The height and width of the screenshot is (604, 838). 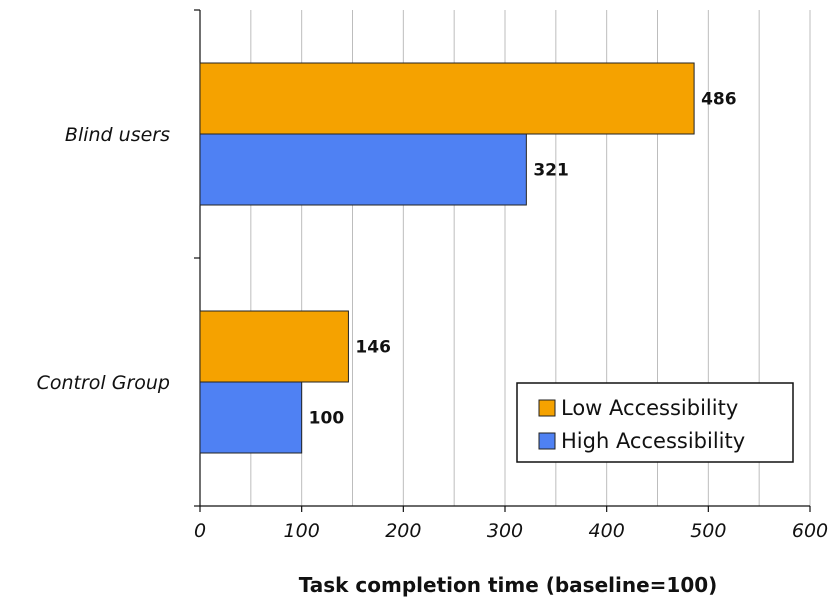 I want to click on x-tick-label: 600, so click(x=810, y=531).